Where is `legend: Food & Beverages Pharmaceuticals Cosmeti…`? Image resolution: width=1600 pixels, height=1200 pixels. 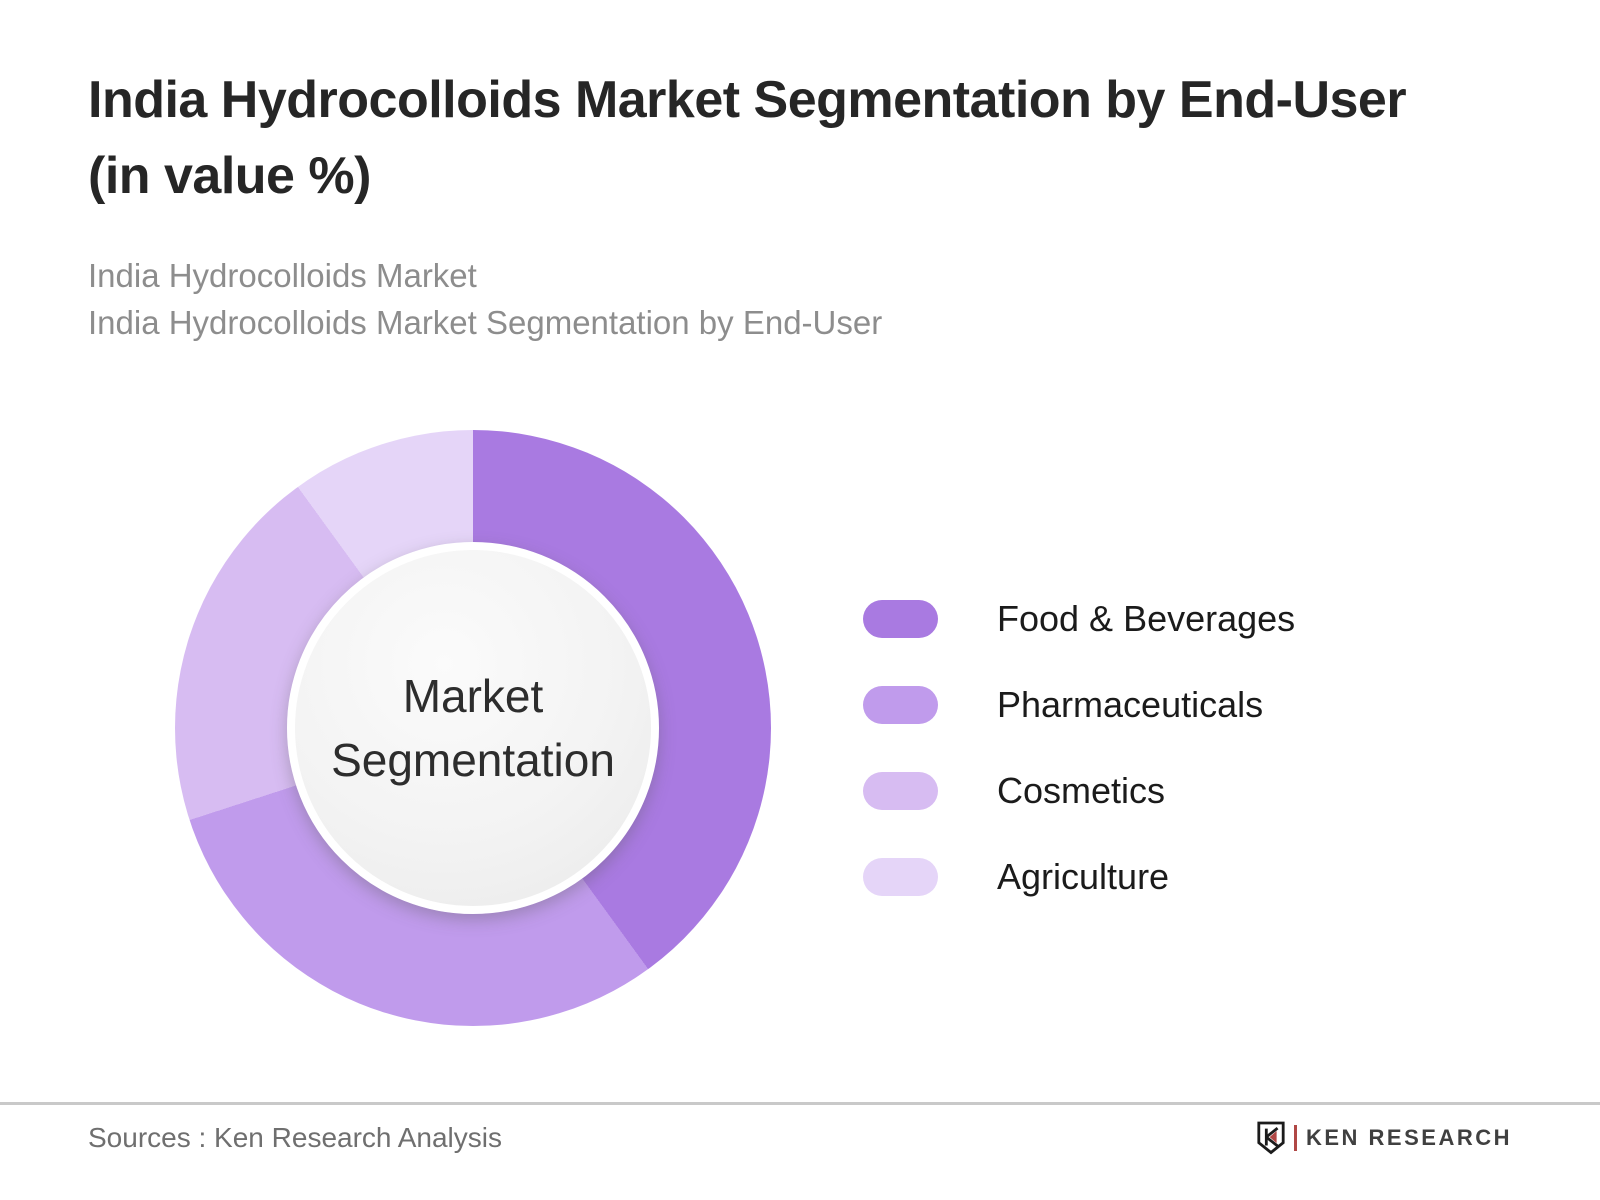 legend: Food & Beverages Pharmaceuticals Cosmeti… is located at coordinates (1079, 771).